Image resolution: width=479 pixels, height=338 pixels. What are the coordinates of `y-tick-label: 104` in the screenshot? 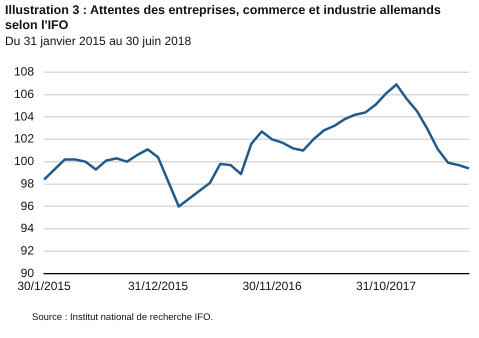 It's located at (24, 116).